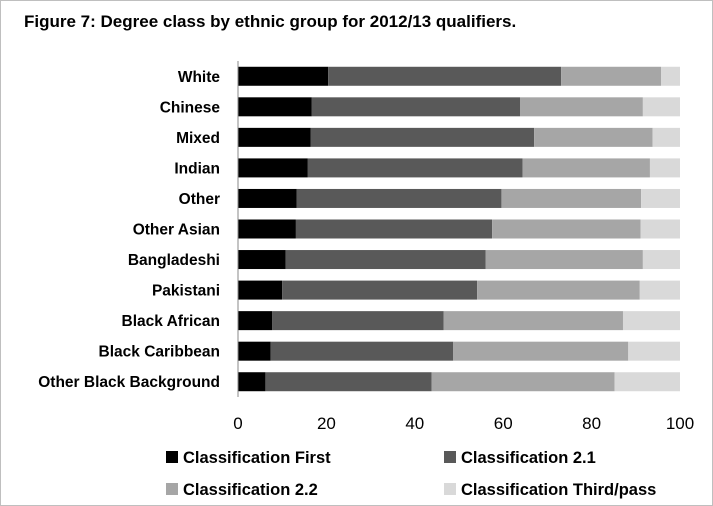 The height and width of the screenshot is (506, 713). I want to click on legend-label: Classification 2.2, so click(250, 490).